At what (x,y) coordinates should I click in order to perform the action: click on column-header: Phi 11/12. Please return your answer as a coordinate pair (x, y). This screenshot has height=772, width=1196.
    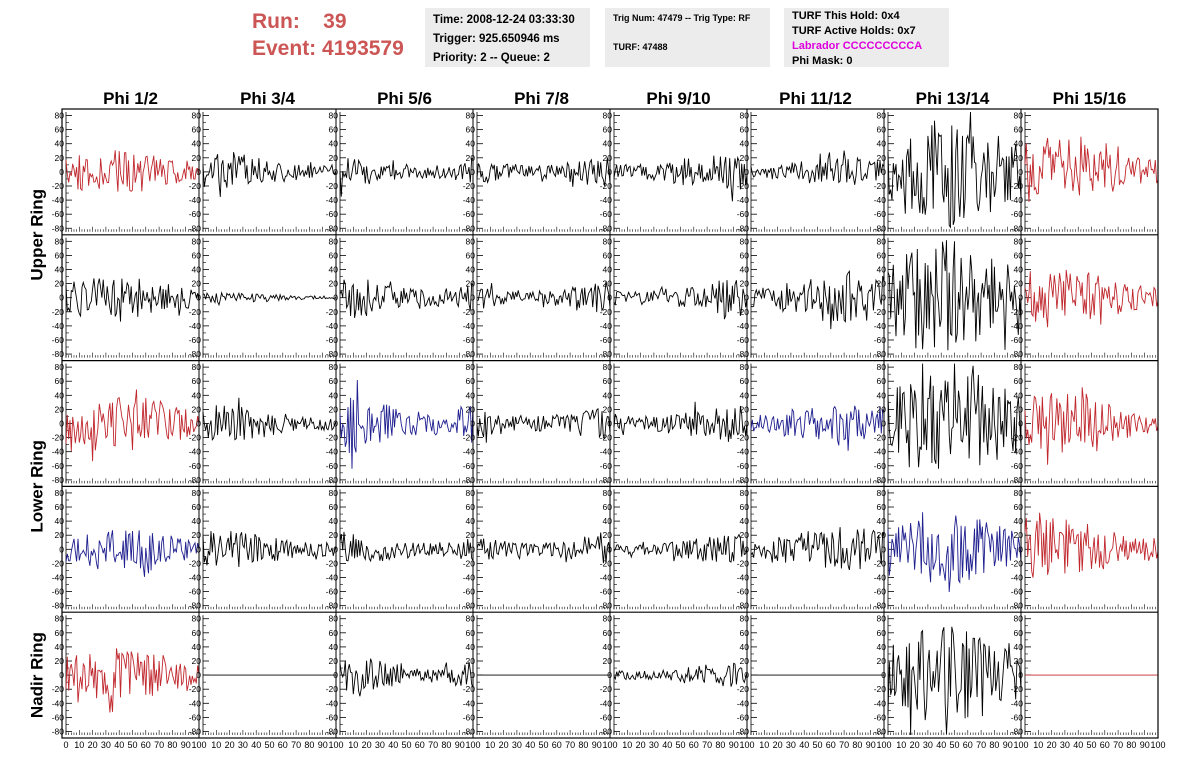
    Looking at the image, I should click on (815, 98).